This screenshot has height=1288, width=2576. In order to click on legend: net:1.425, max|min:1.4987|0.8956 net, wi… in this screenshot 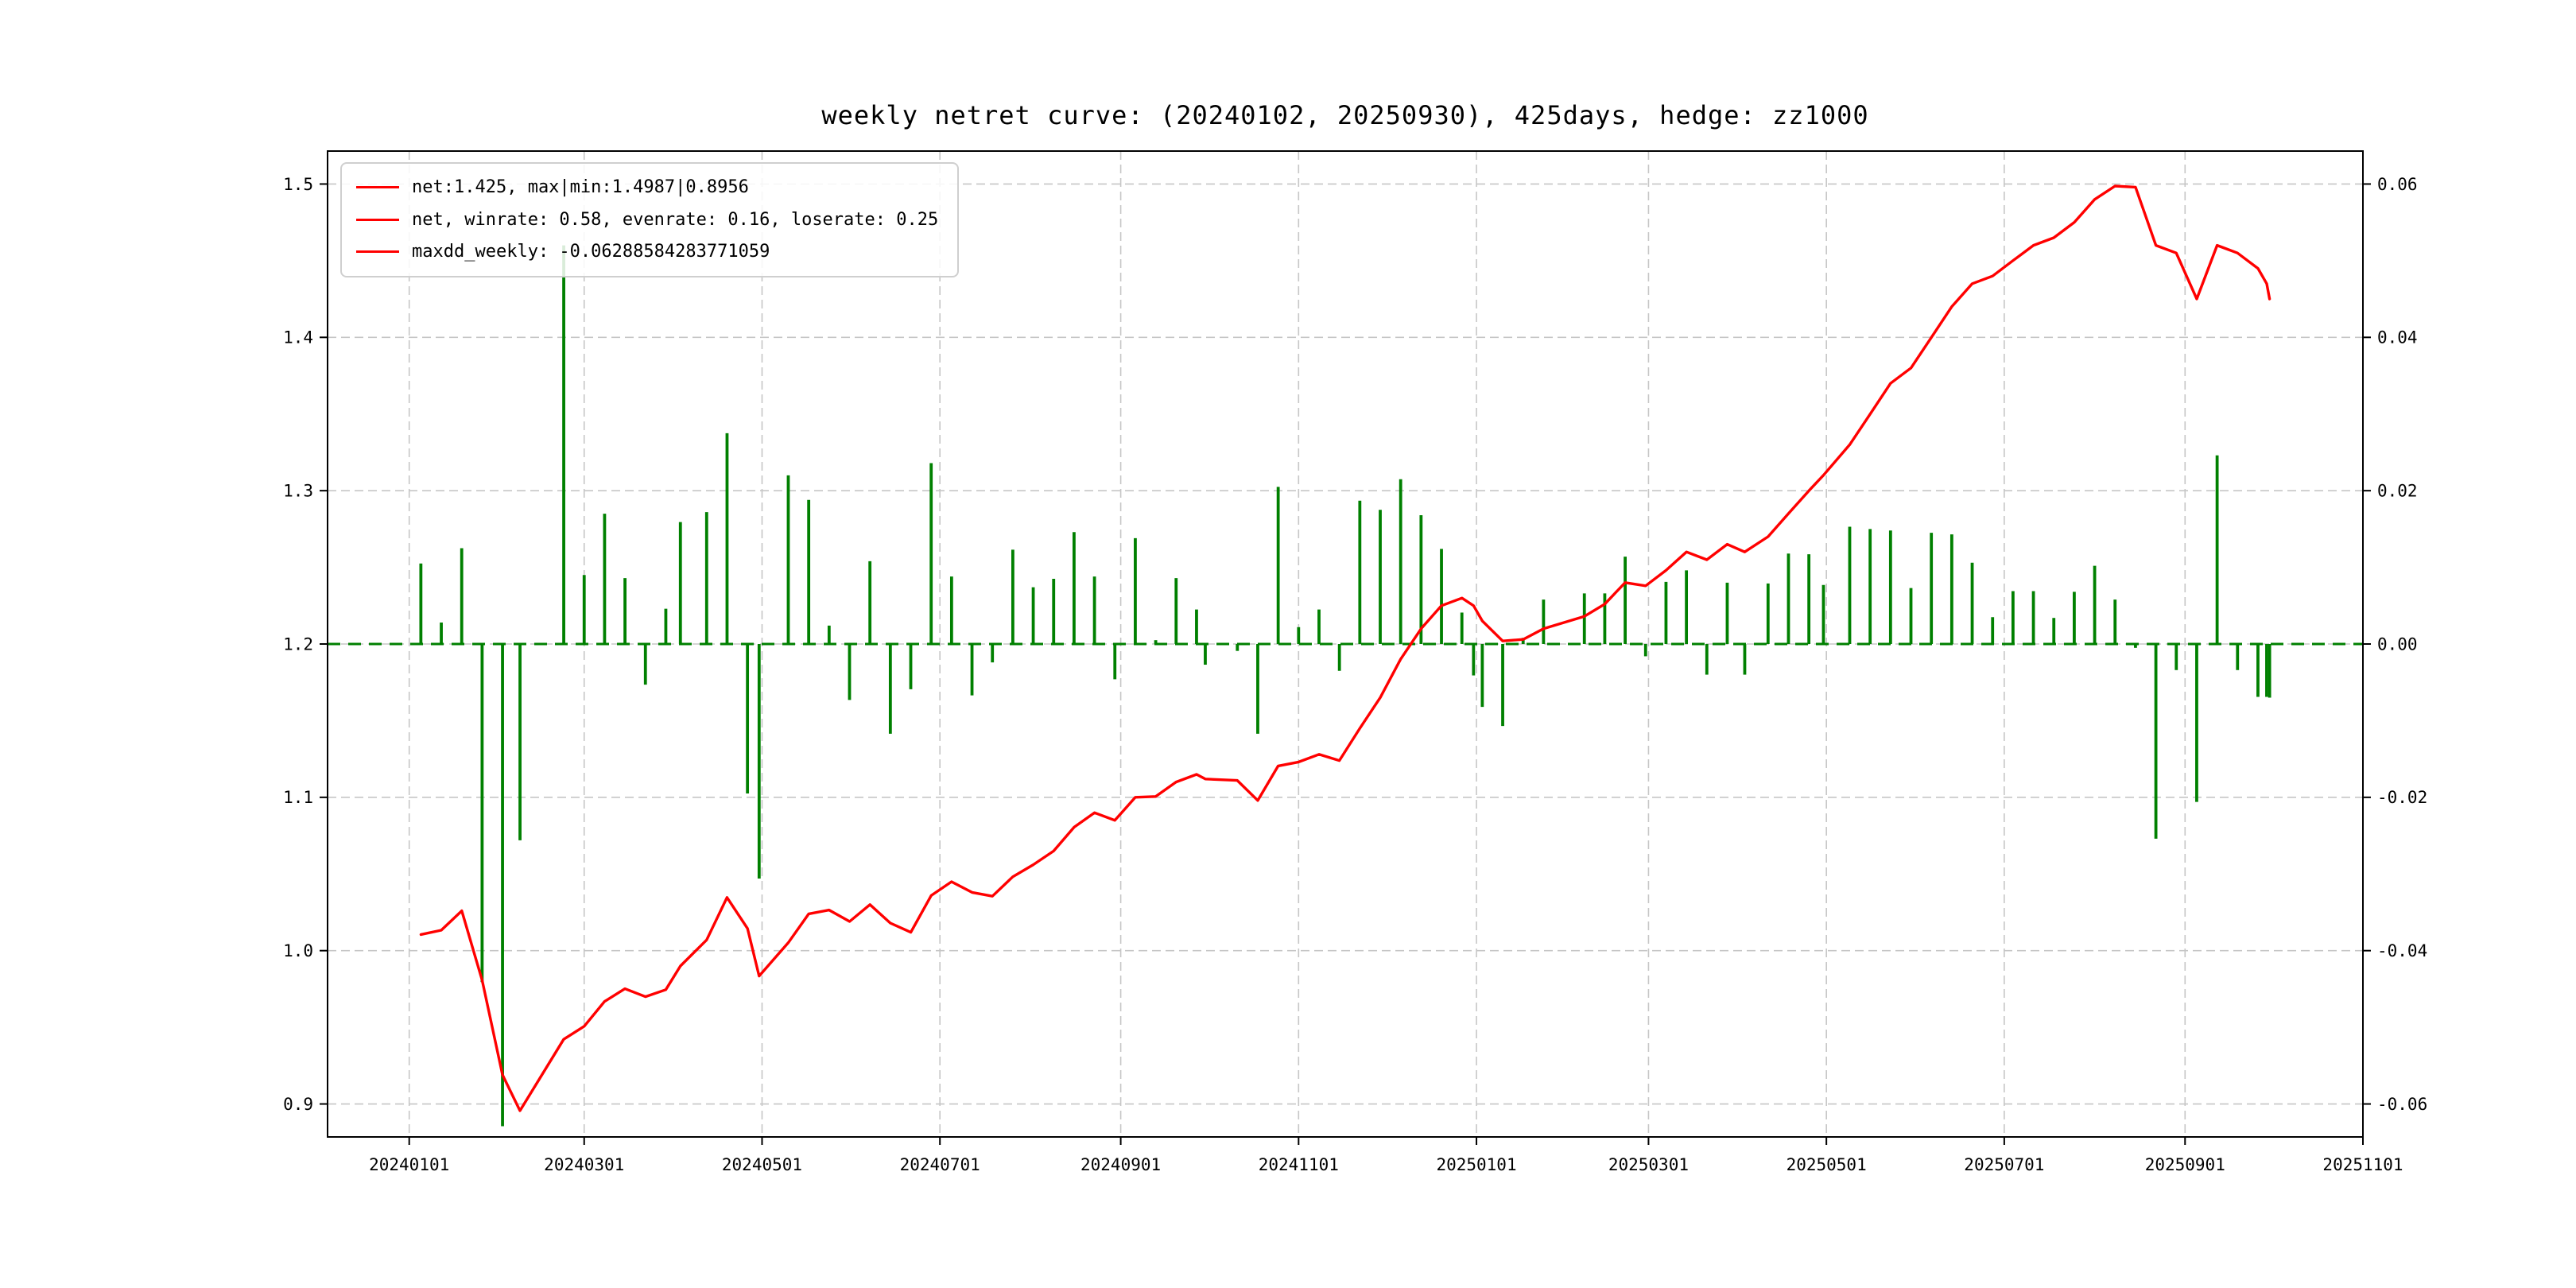, I will do `click(650, 220)`.